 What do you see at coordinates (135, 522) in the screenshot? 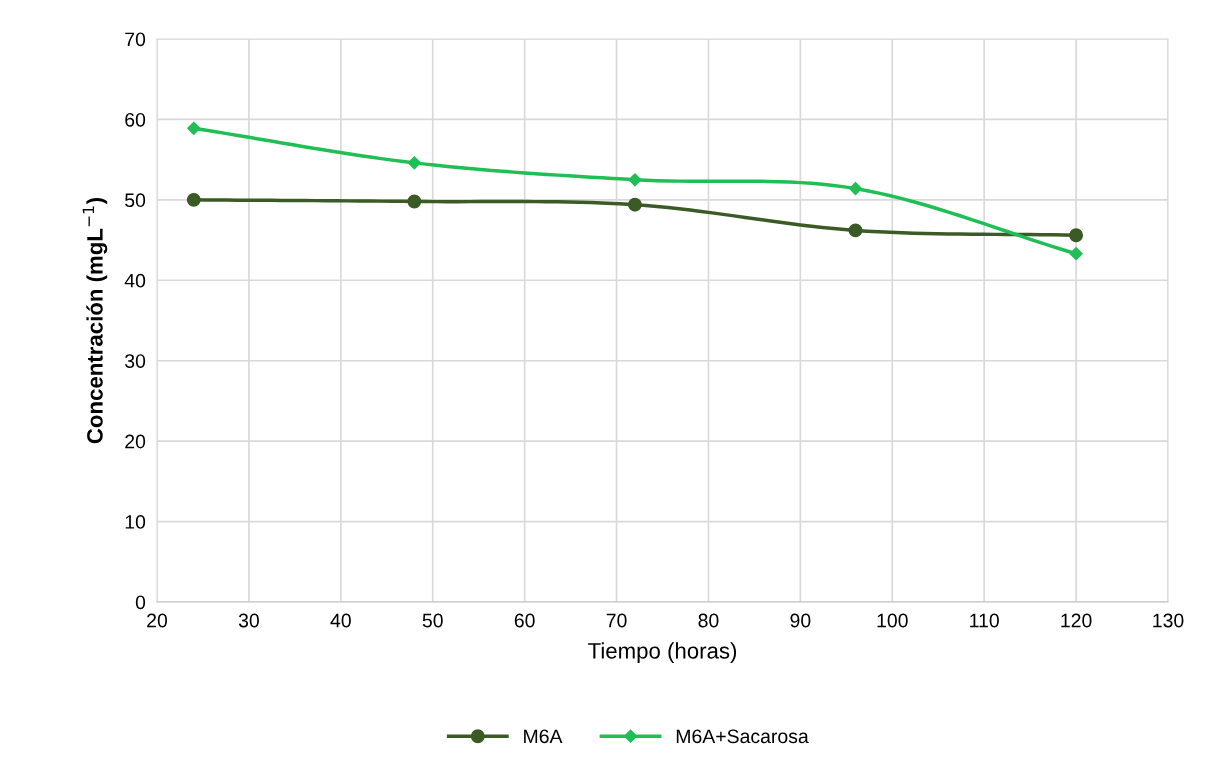
I see `y-tick-label: 10` at bounding box center [135, 522].